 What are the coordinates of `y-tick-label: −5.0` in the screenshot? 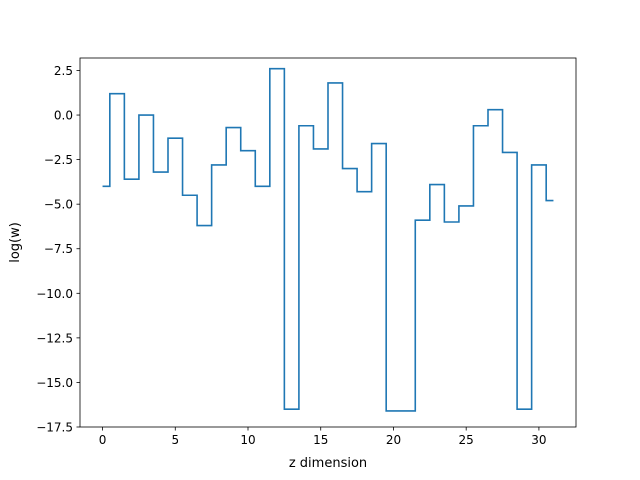 It's located at (58, 205).